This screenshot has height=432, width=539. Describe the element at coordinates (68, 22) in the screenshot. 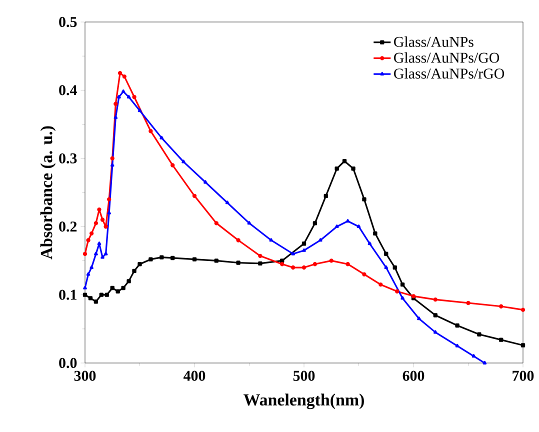

I see `y-tick-label: 0.5` at that location.